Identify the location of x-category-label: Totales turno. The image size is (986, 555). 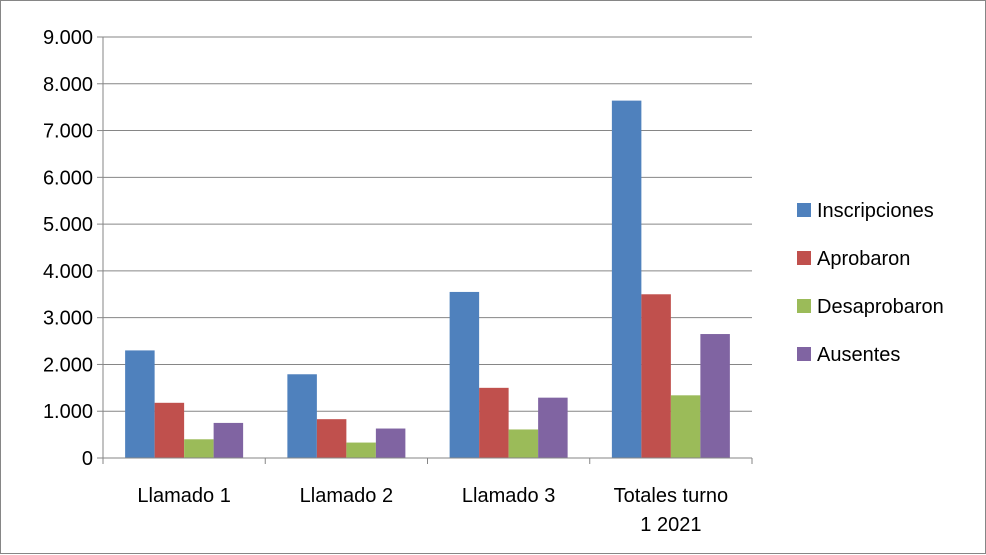
(671, 496).